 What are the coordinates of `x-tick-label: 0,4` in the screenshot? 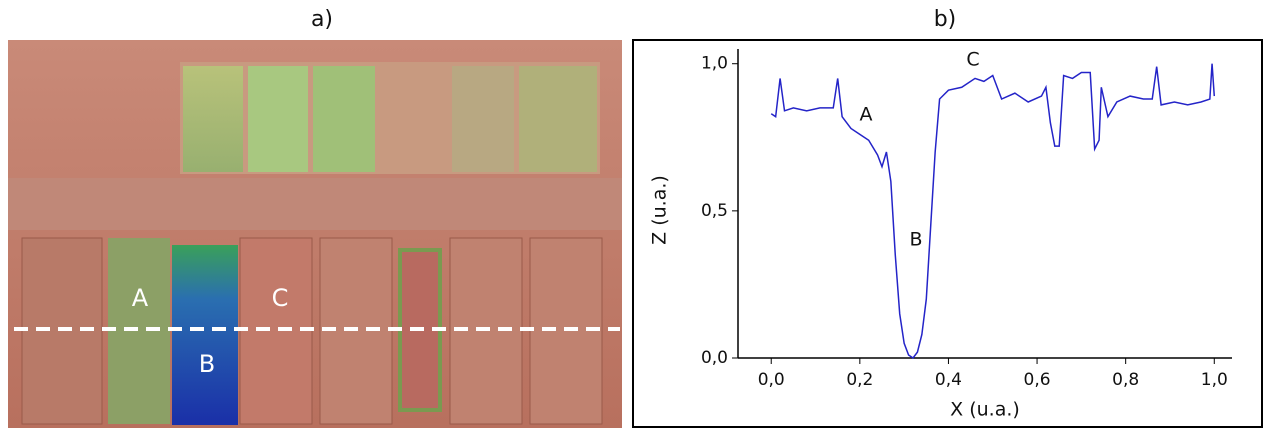 It's located at (948, 380).